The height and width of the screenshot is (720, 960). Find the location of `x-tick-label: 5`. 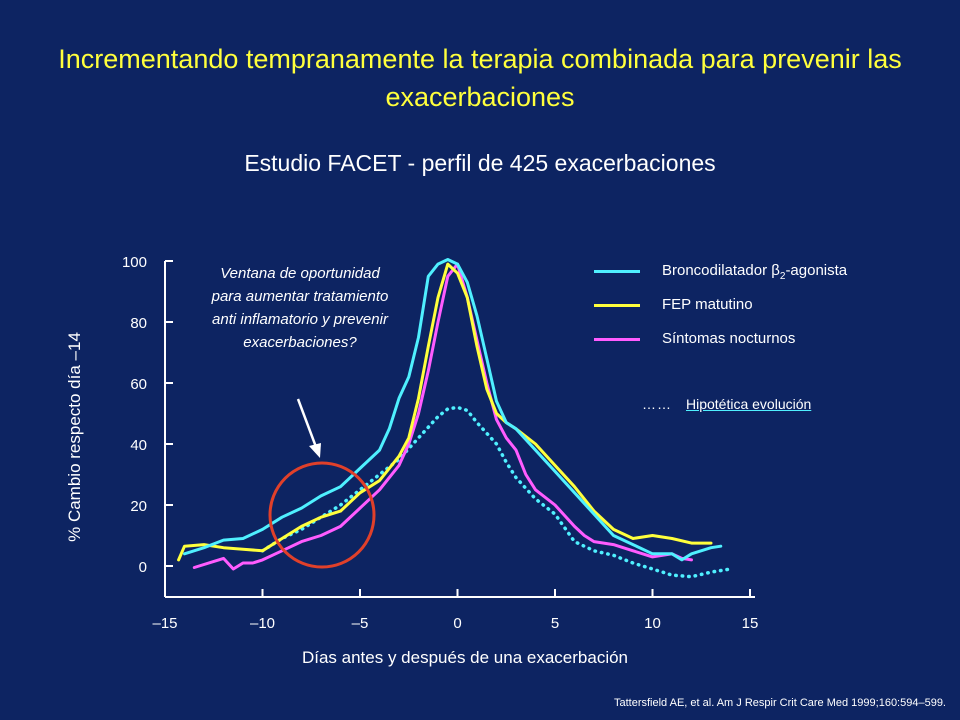

x-tick-label: 5 is located at coordinates (555, 623).